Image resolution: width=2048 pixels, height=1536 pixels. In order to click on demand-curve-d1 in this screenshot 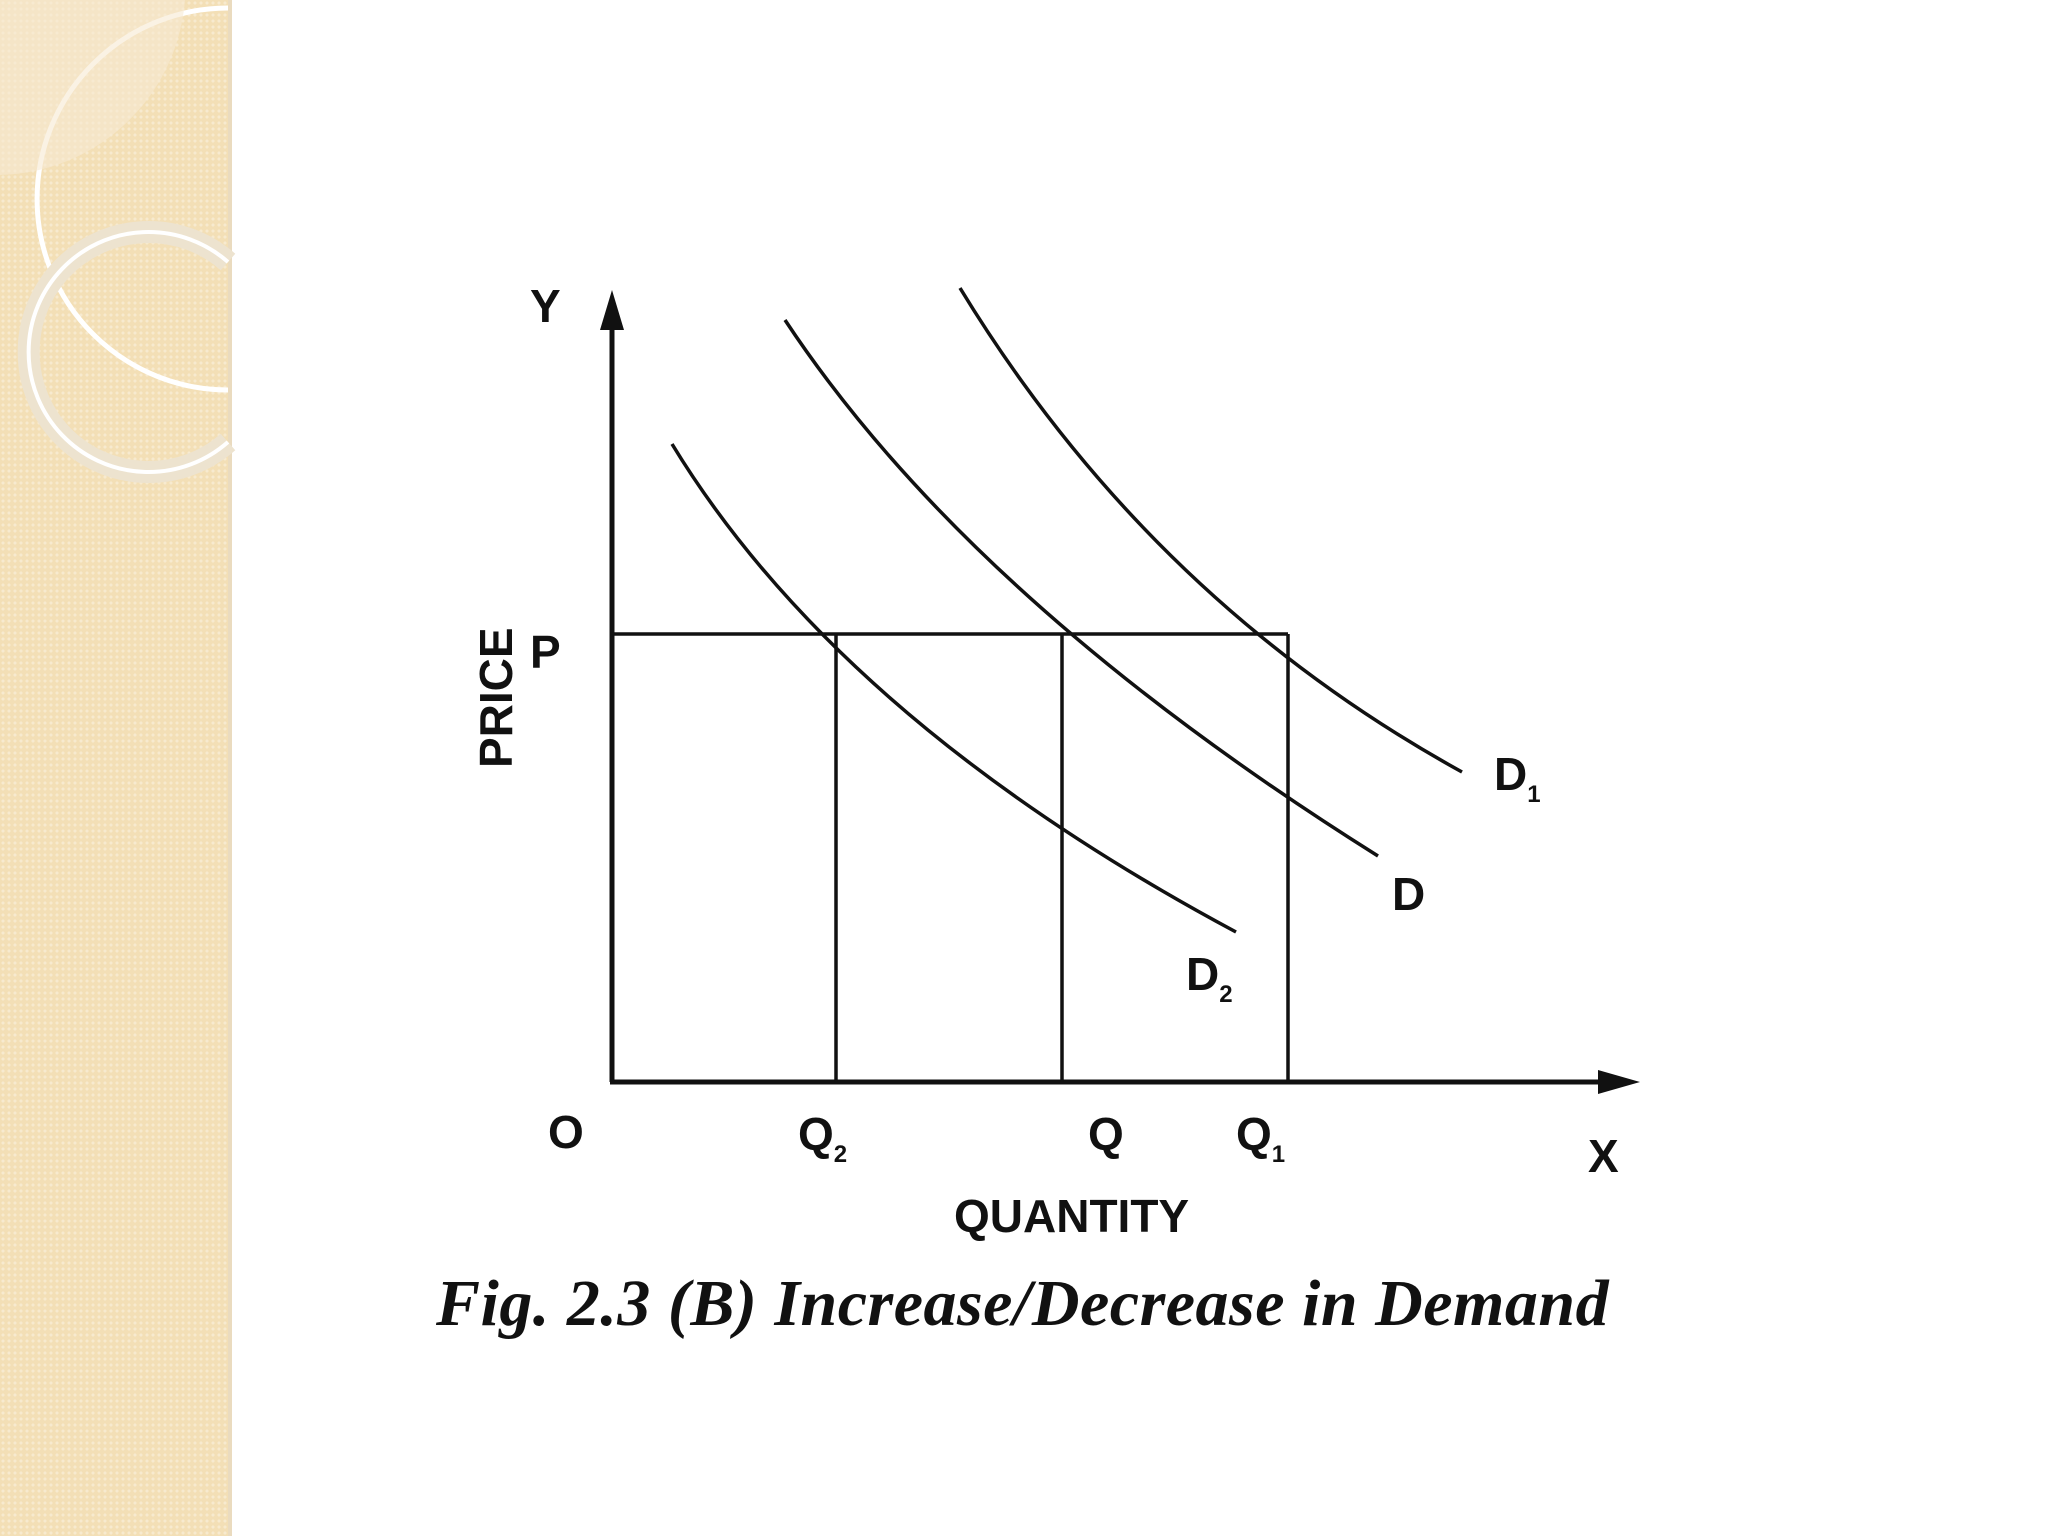, I will do `click(1210, 530)`.